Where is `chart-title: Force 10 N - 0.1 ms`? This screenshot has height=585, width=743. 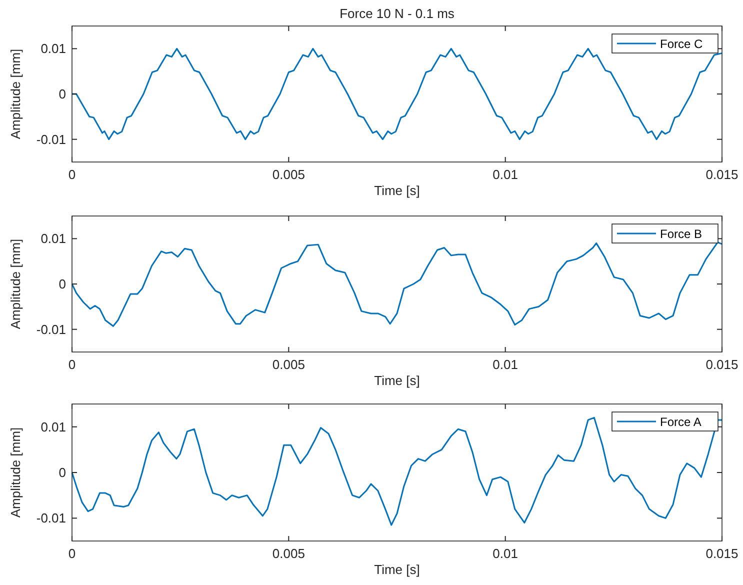
chart-title: Force 10 N - 0.1 ms is located at coordinates (397, 13).